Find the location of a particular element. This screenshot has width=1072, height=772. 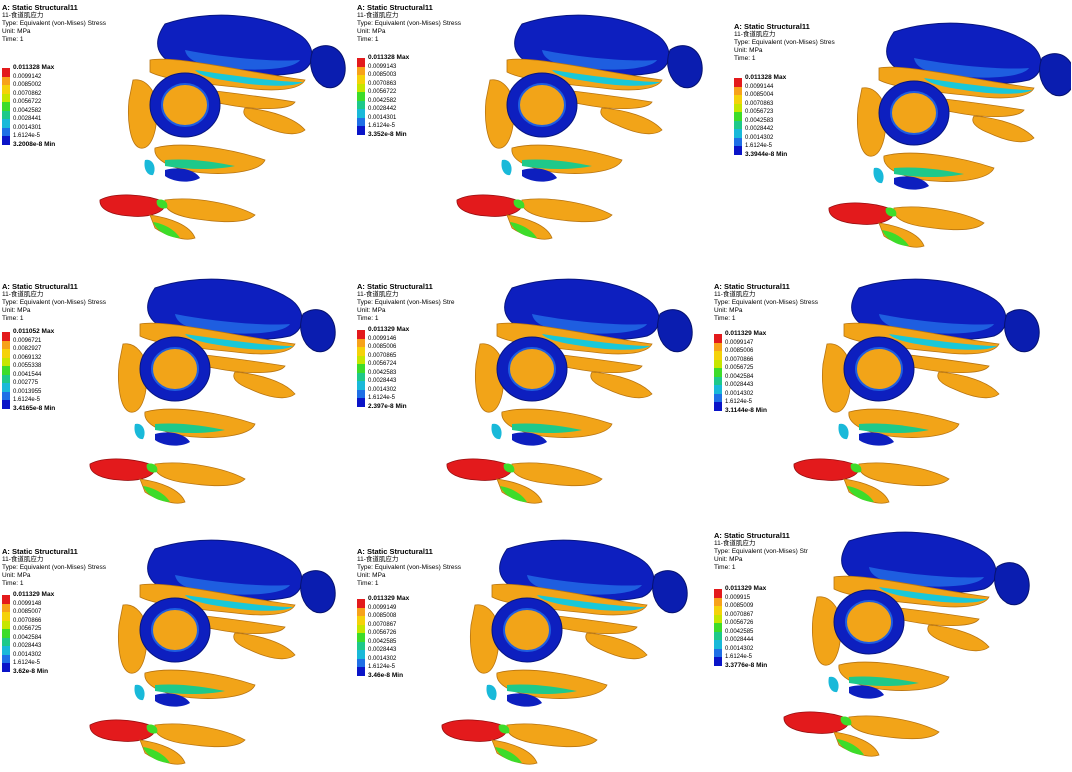

legend-tick-label: 0.0055338 is located at coordinates (27, 366).